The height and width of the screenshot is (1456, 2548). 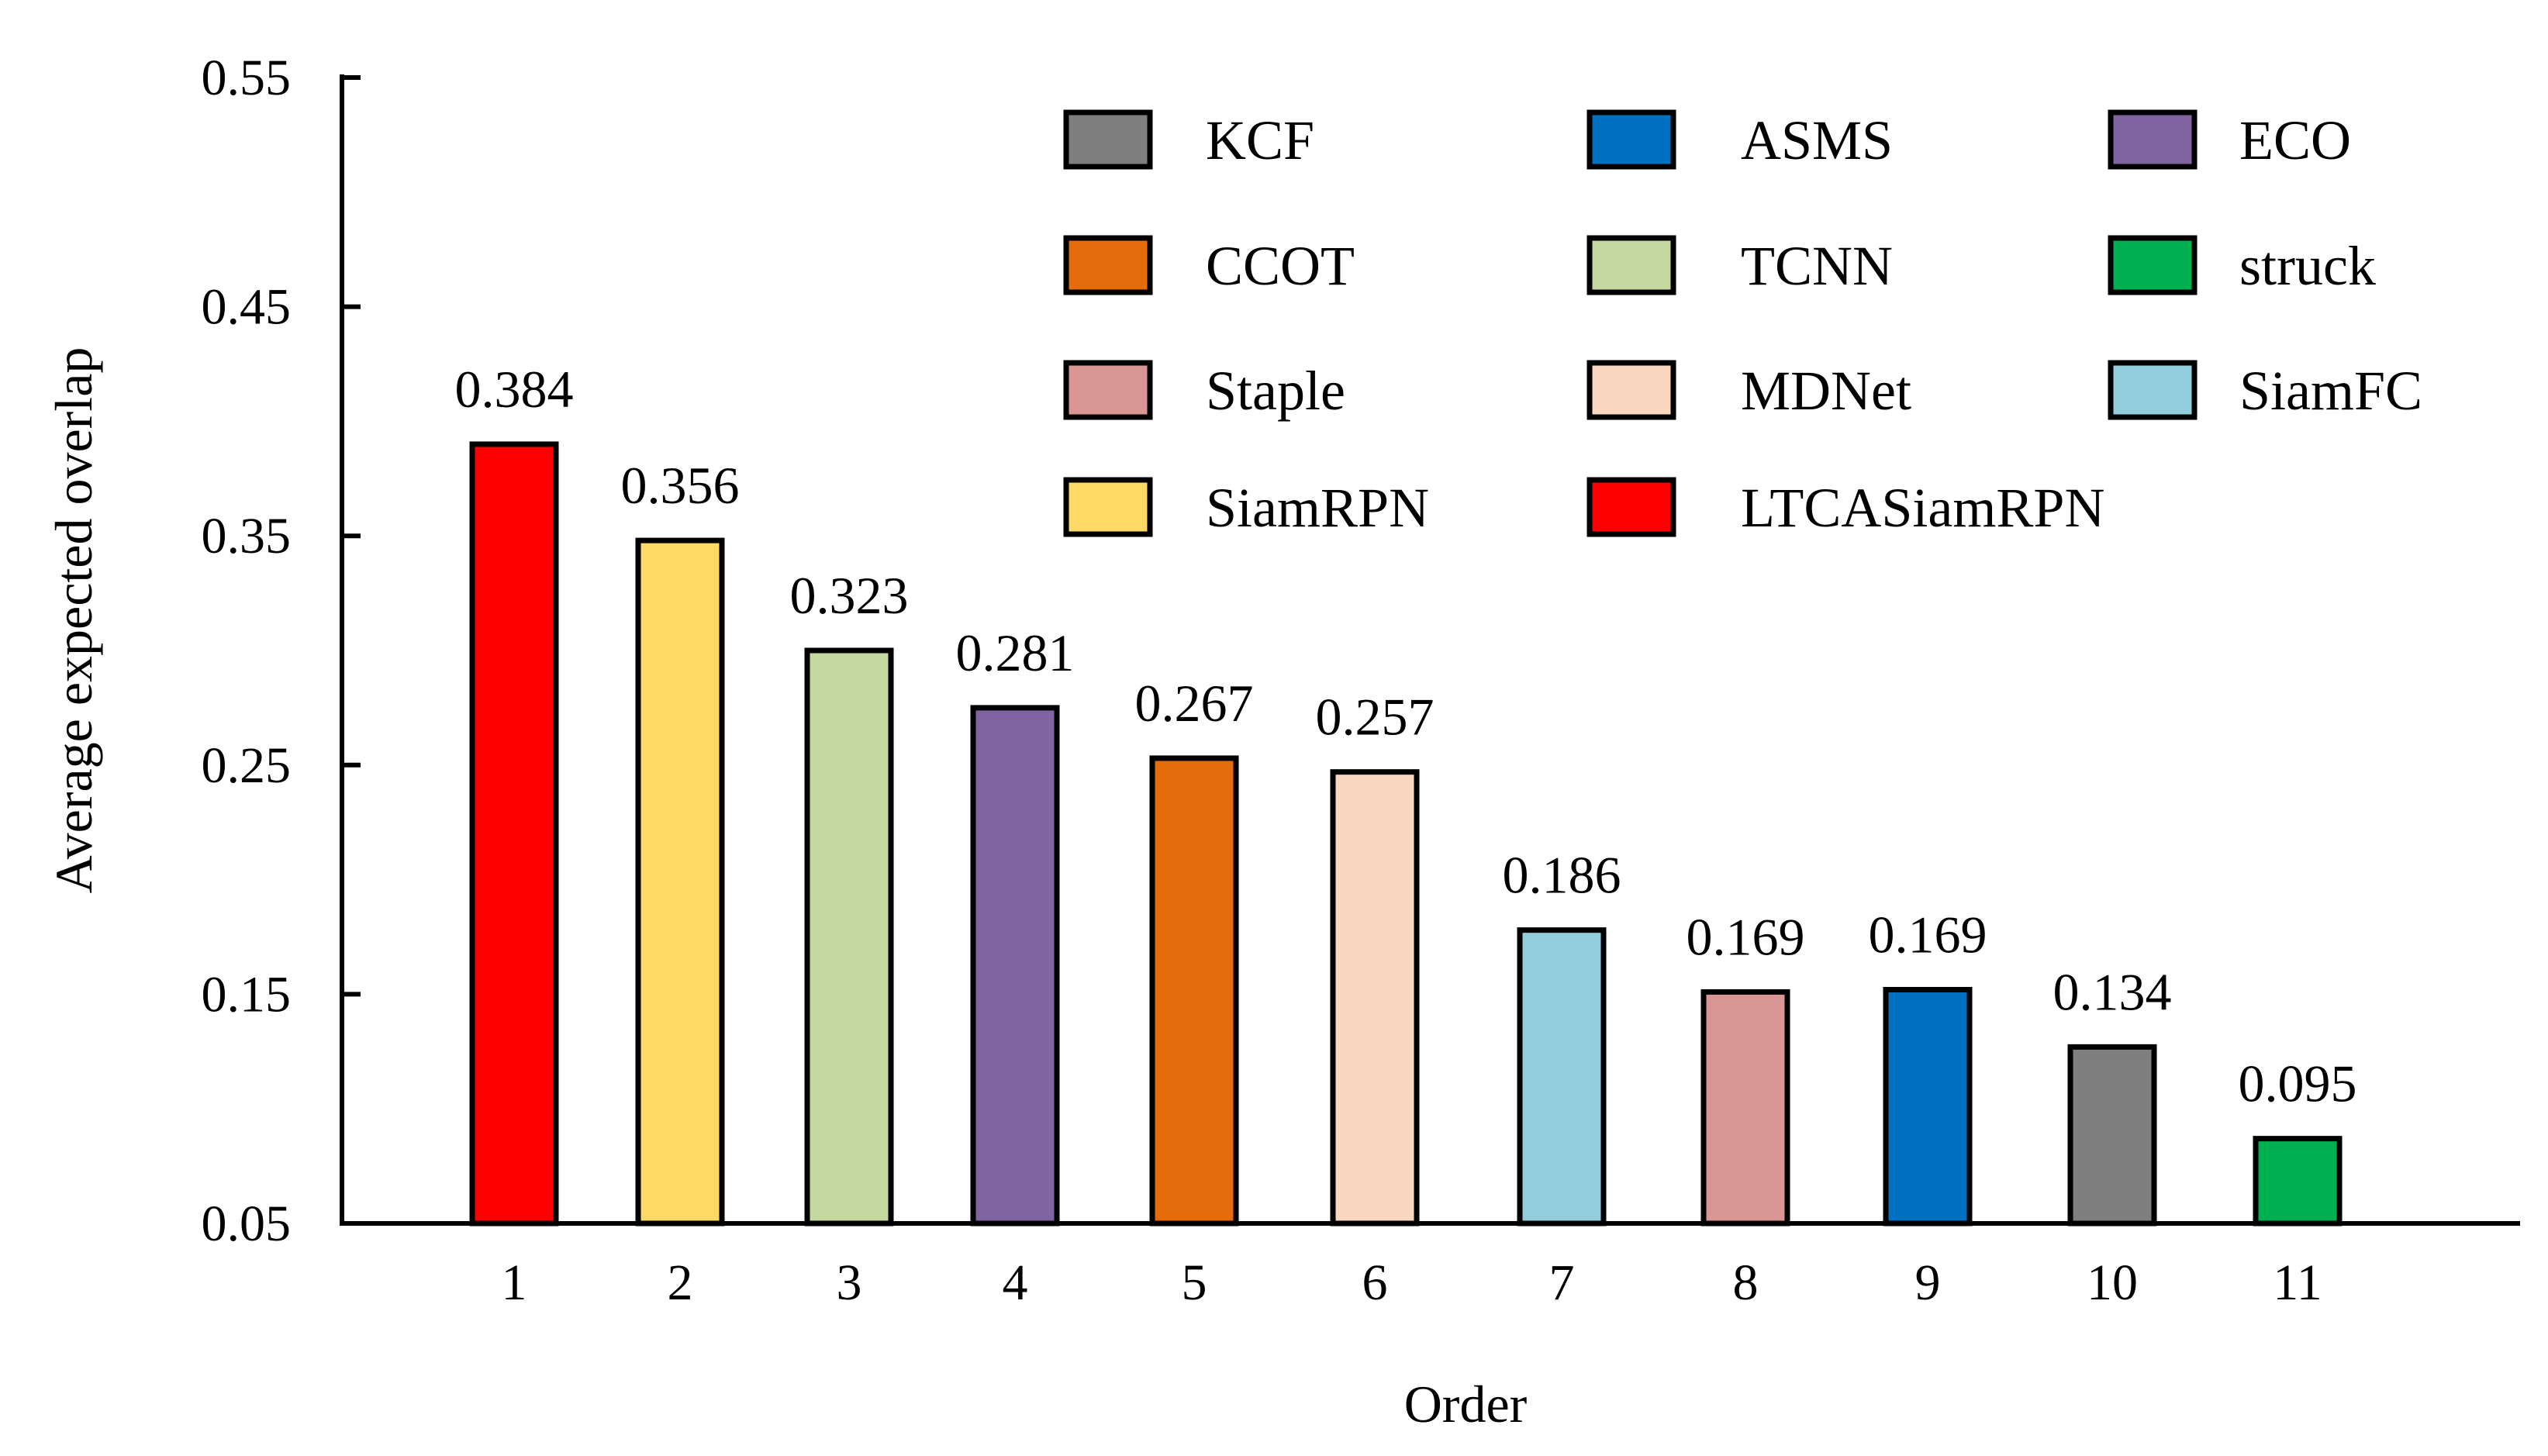 What do you see at coordinates (1631, 265) in the screenshot?
I see `legend-swatch-TCNN` at bounding box center [1631, 265].